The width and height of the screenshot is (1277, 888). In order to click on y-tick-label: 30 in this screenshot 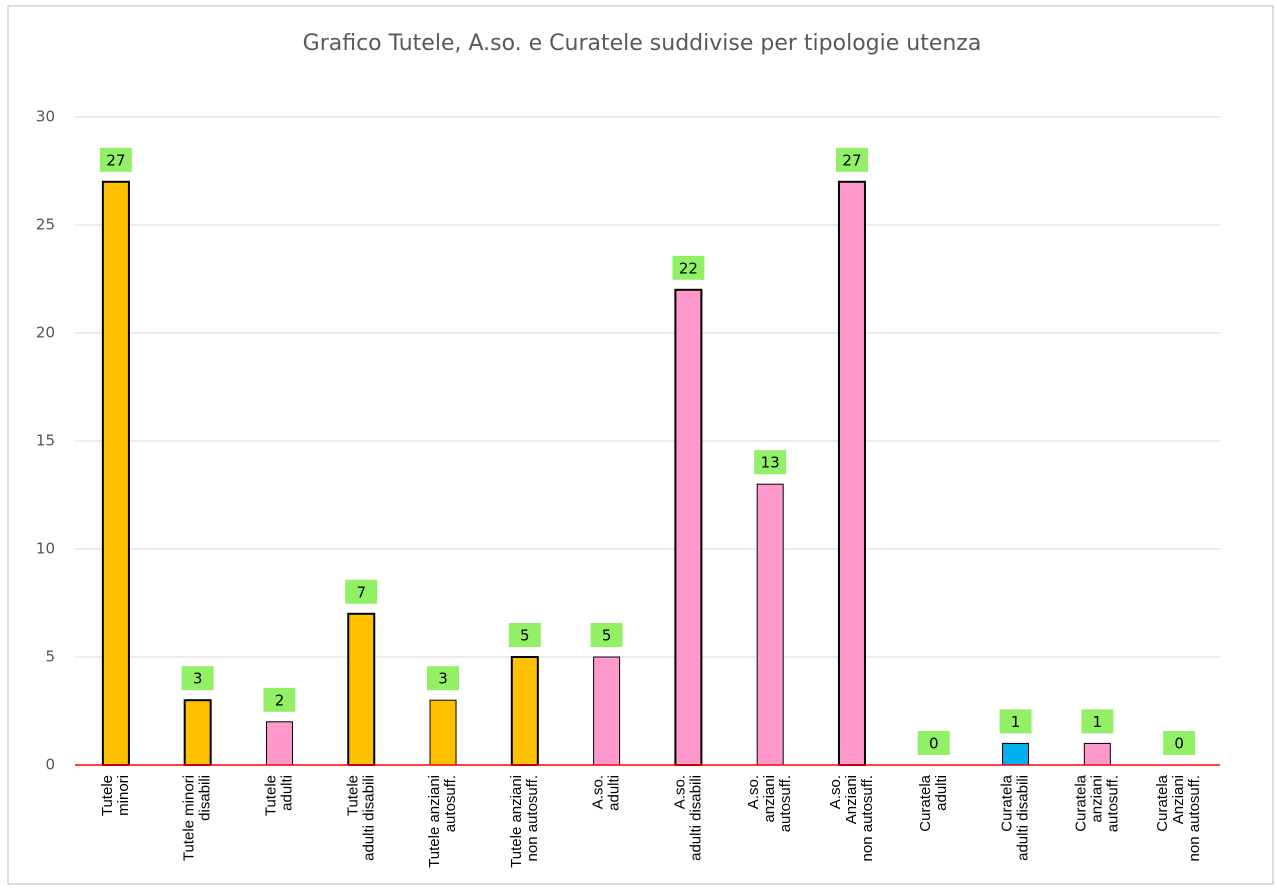, I will do `click(45, 117)`.